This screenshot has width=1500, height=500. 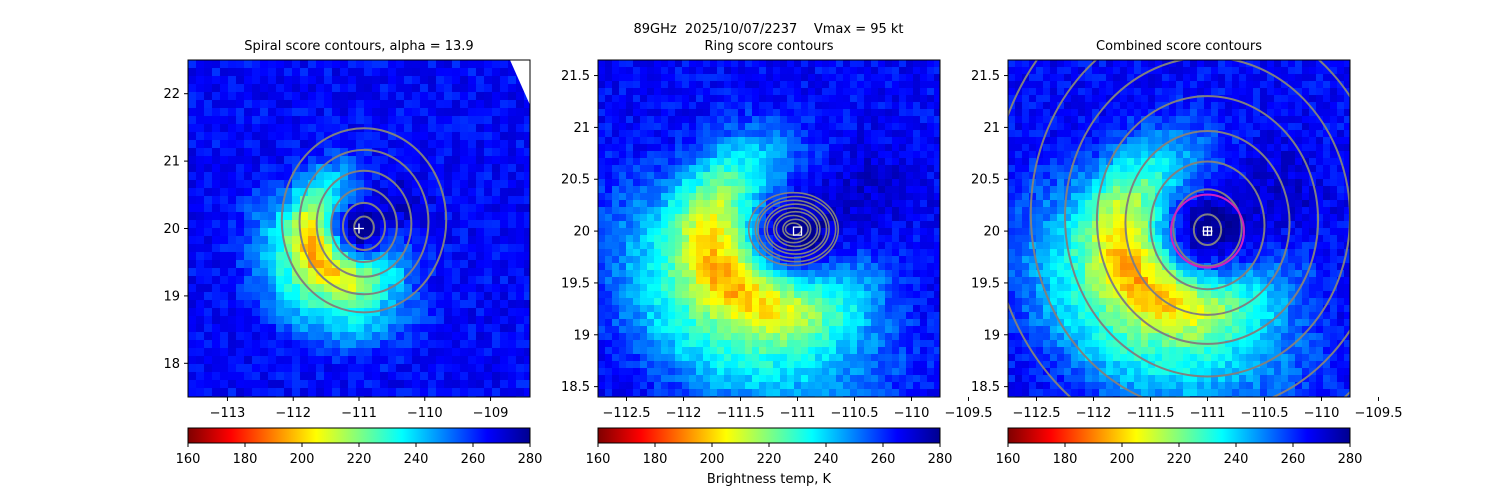 I want to click on panel-1-title: Spiral score contours, alpha = 13.9, so click(x=359, y=46).